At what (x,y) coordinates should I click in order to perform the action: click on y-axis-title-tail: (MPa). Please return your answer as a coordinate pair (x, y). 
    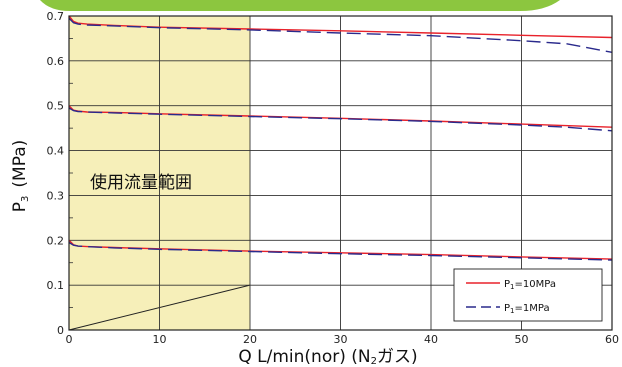
    Looking at the image, I should click on (20, 164).